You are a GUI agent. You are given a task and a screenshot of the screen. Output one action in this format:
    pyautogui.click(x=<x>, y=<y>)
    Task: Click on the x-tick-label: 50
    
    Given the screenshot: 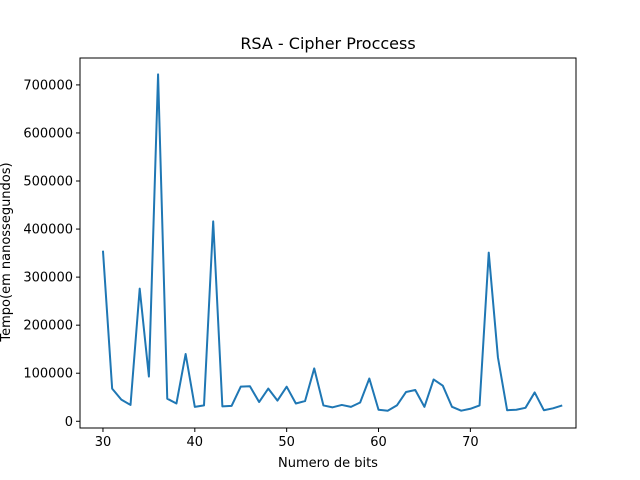 What is the action you would take?
    pyautogui.click(x=286, y=442)
    